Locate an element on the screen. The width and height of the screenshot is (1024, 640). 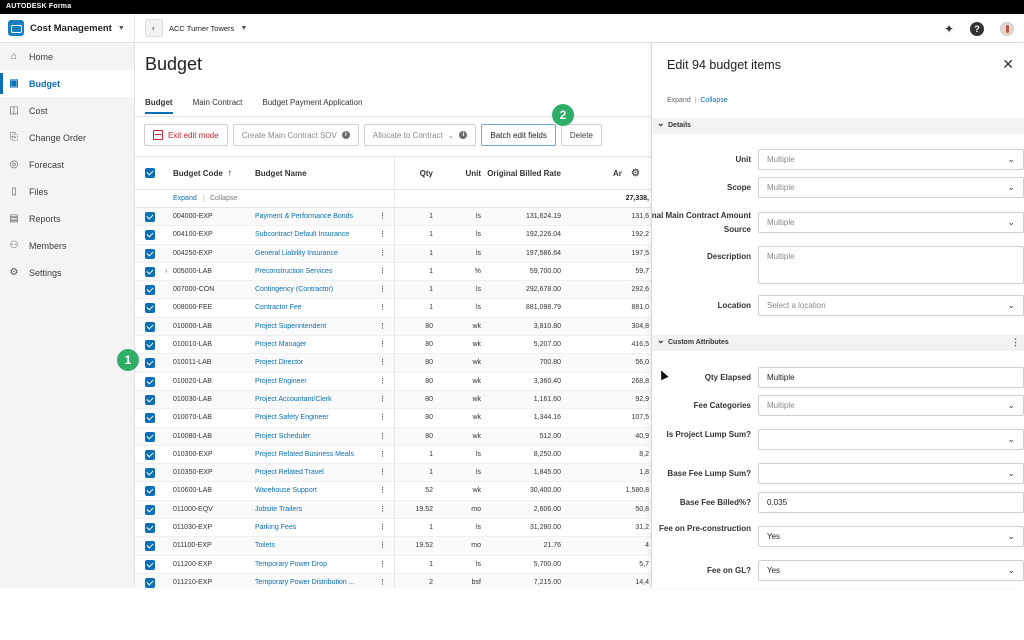
chevron-right-icon: › is located at coordinates (166, 271).